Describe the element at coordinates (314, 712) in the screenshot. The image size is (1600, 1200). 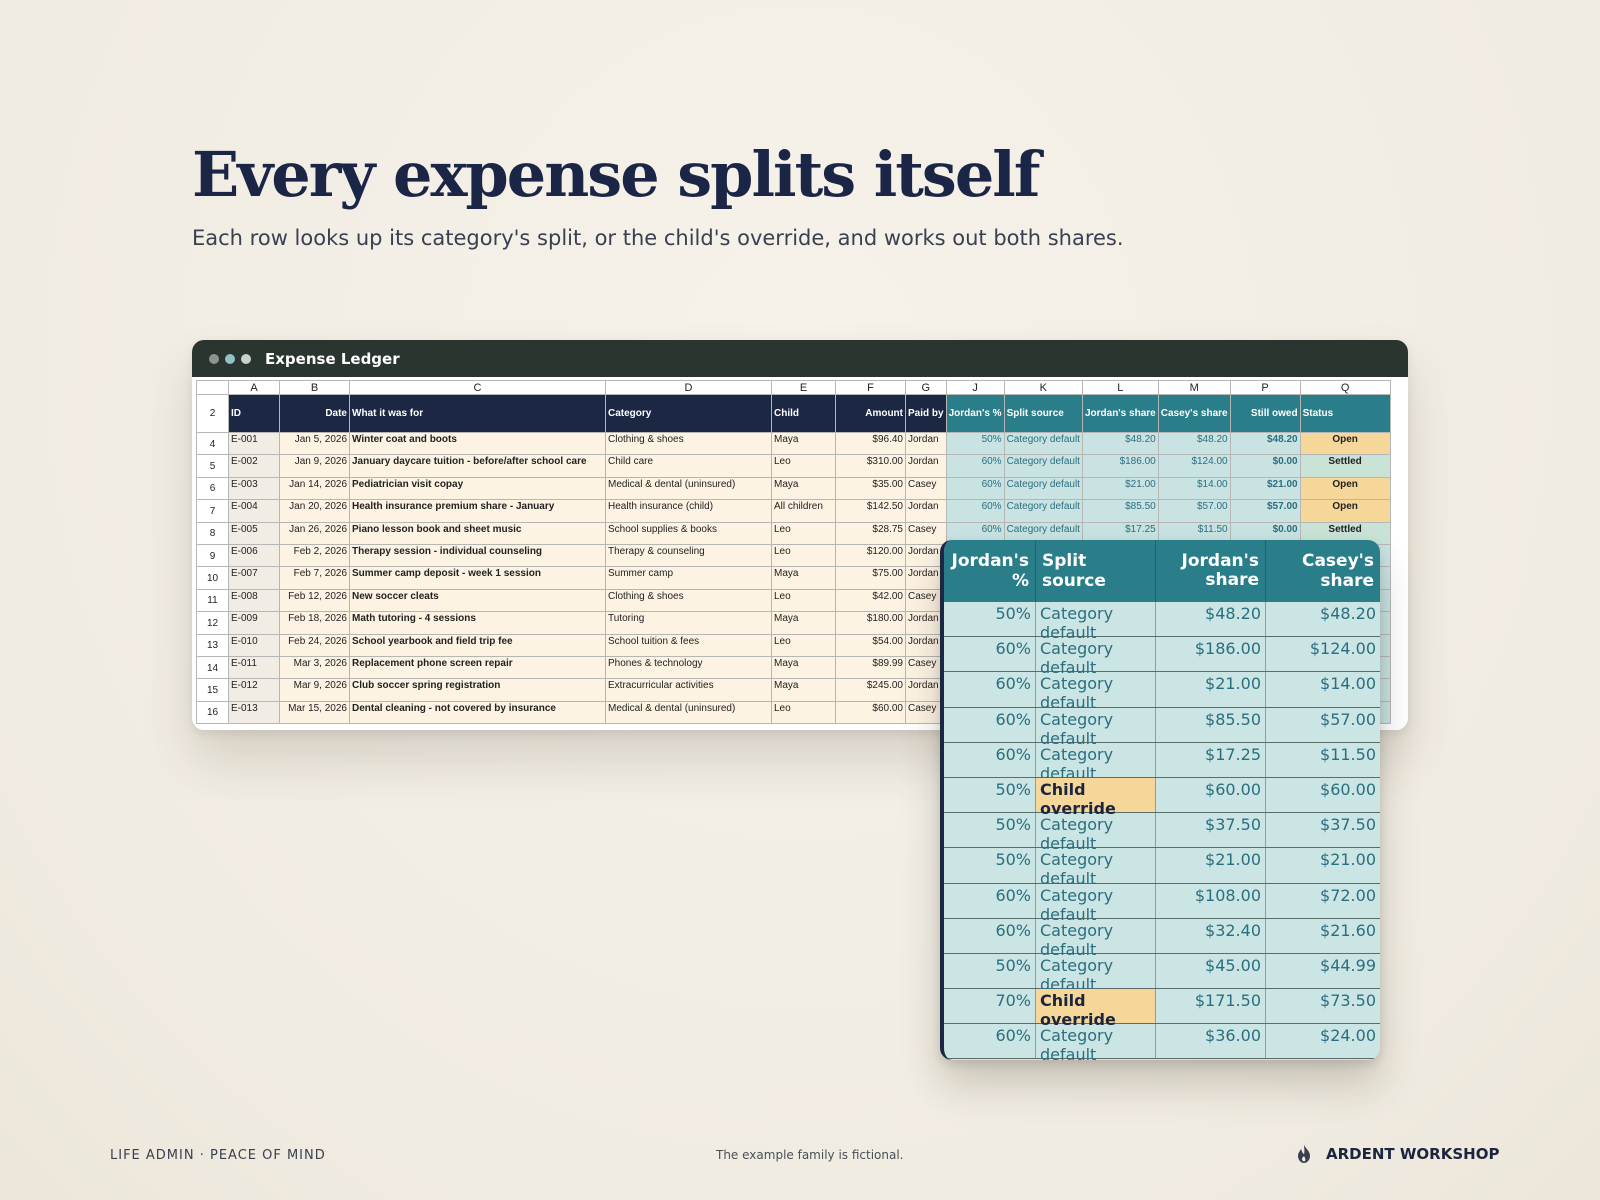
I see `cell-date: Mar 15, 2026` at that location.